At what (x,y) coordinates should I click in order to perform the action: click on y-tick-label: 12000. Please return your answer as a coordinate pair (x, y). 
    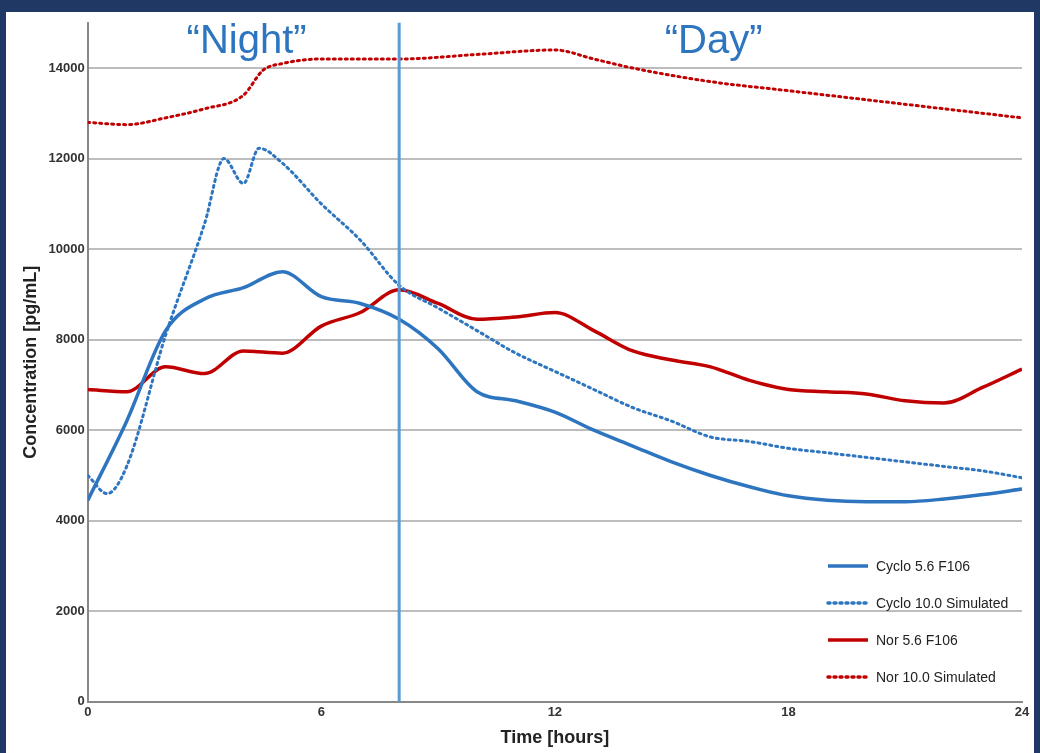
    Looking at the image, I should click on (66, 158).